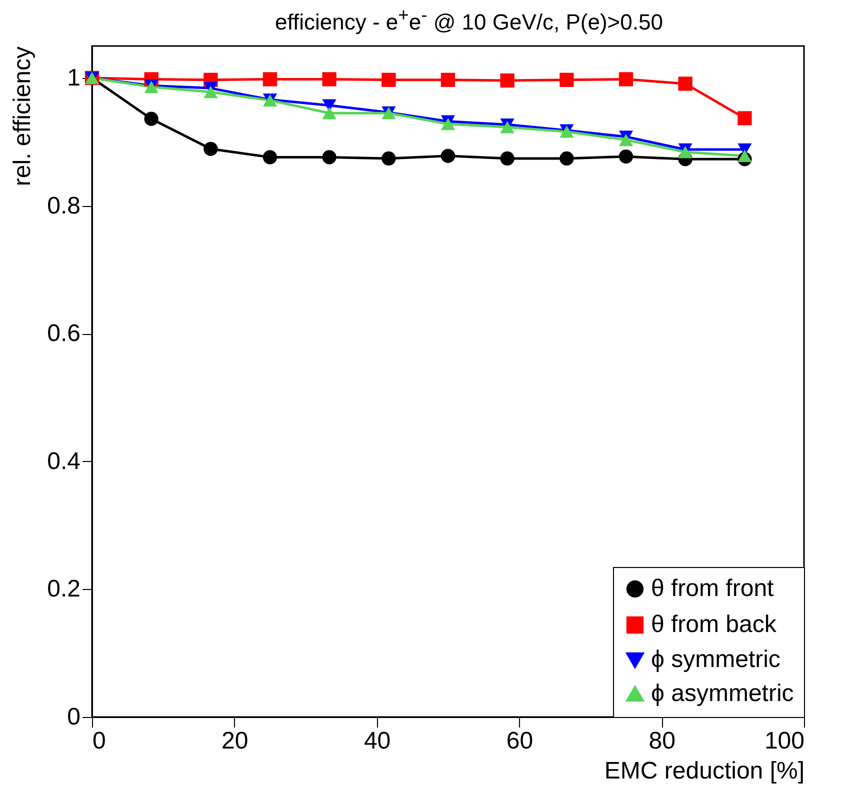 The height and width of the screenshot is (802, 849). I want to click on legend-label: ϕ symmetric, so click(715, 659).